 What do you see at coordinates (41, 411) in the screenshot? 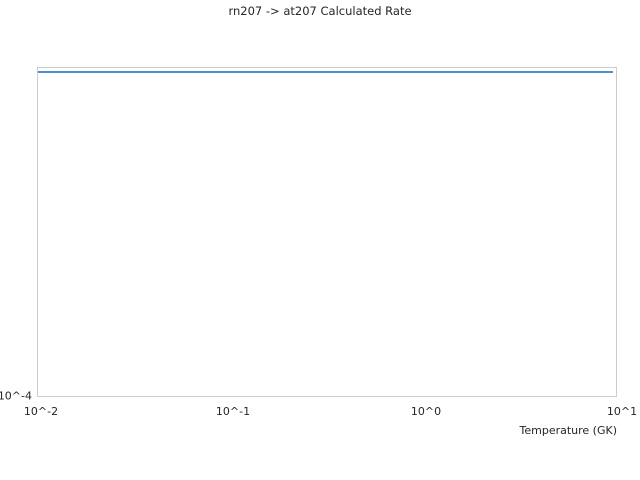
I see `x-tick-label-1: 10^-2` at bounding box center [41, 411].